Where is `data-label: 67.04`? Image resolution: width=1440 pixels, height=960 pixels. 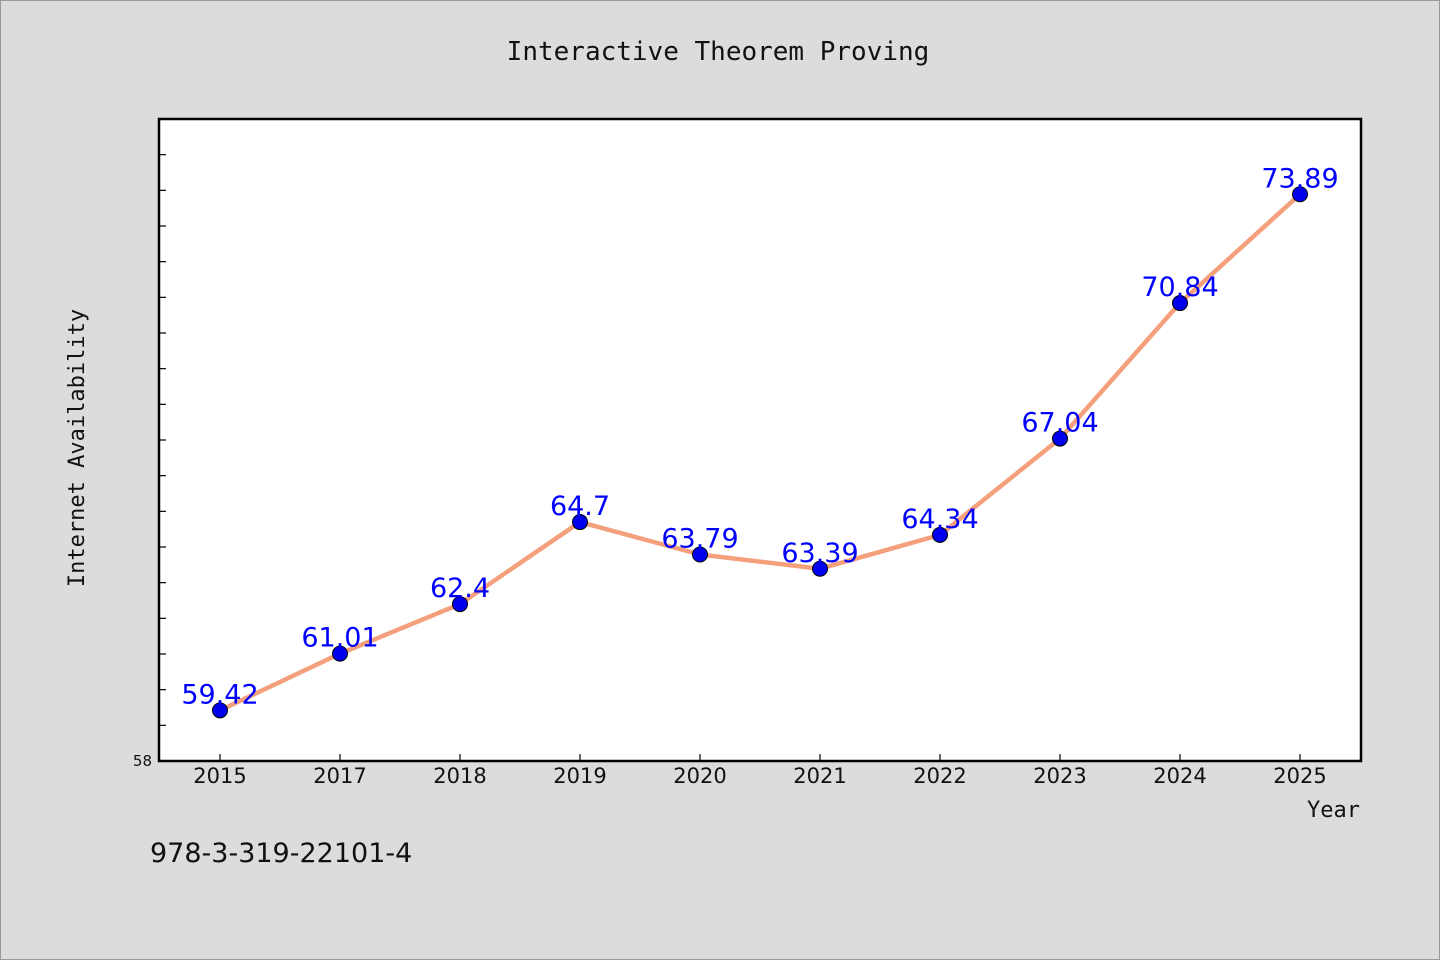
data-label: 67.04 is located at coordinates (1059, 423).